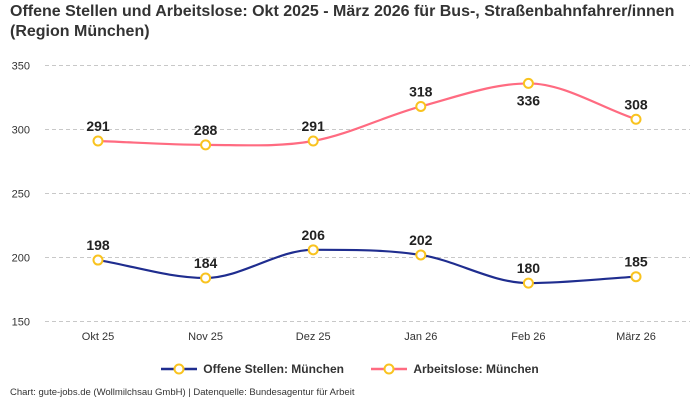  Describe the element at coordinates (273, 369) in the screenshot. I see `legend-label: Offene Stellen: München` at that location.